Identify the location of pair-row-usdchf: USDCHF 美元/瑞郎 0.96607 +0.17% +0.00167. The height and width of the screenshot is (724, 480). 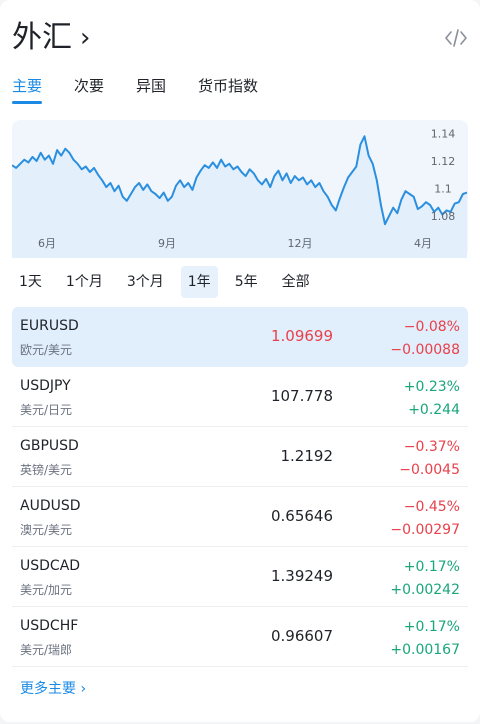
(240, 637).